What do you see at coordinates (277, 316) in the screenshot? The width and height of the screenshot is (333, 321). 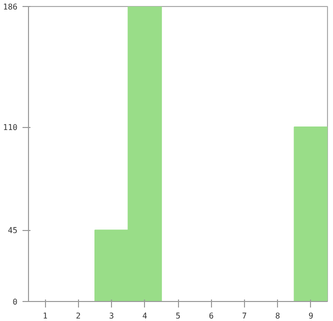 I see `x-tick-label: 8` at bounding box center [277, 316].